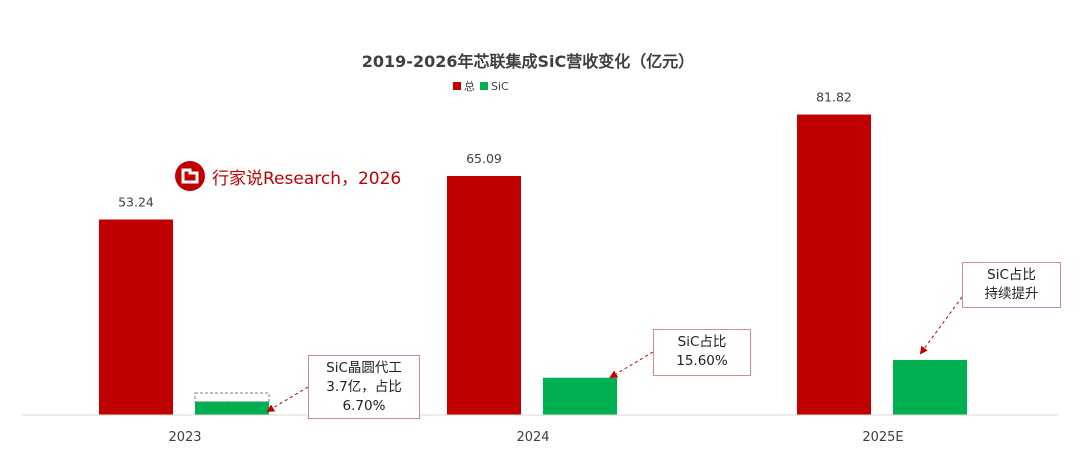  I want to click on watermark: 行家说Research，2026, so click(288, 176).